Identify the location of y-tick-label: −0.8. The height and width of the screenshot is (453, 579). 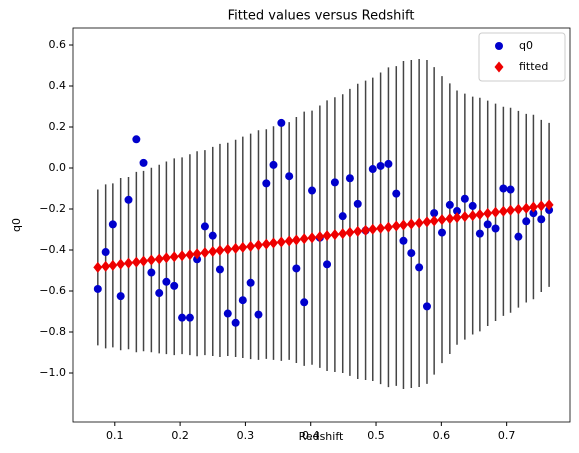
(52, 331).